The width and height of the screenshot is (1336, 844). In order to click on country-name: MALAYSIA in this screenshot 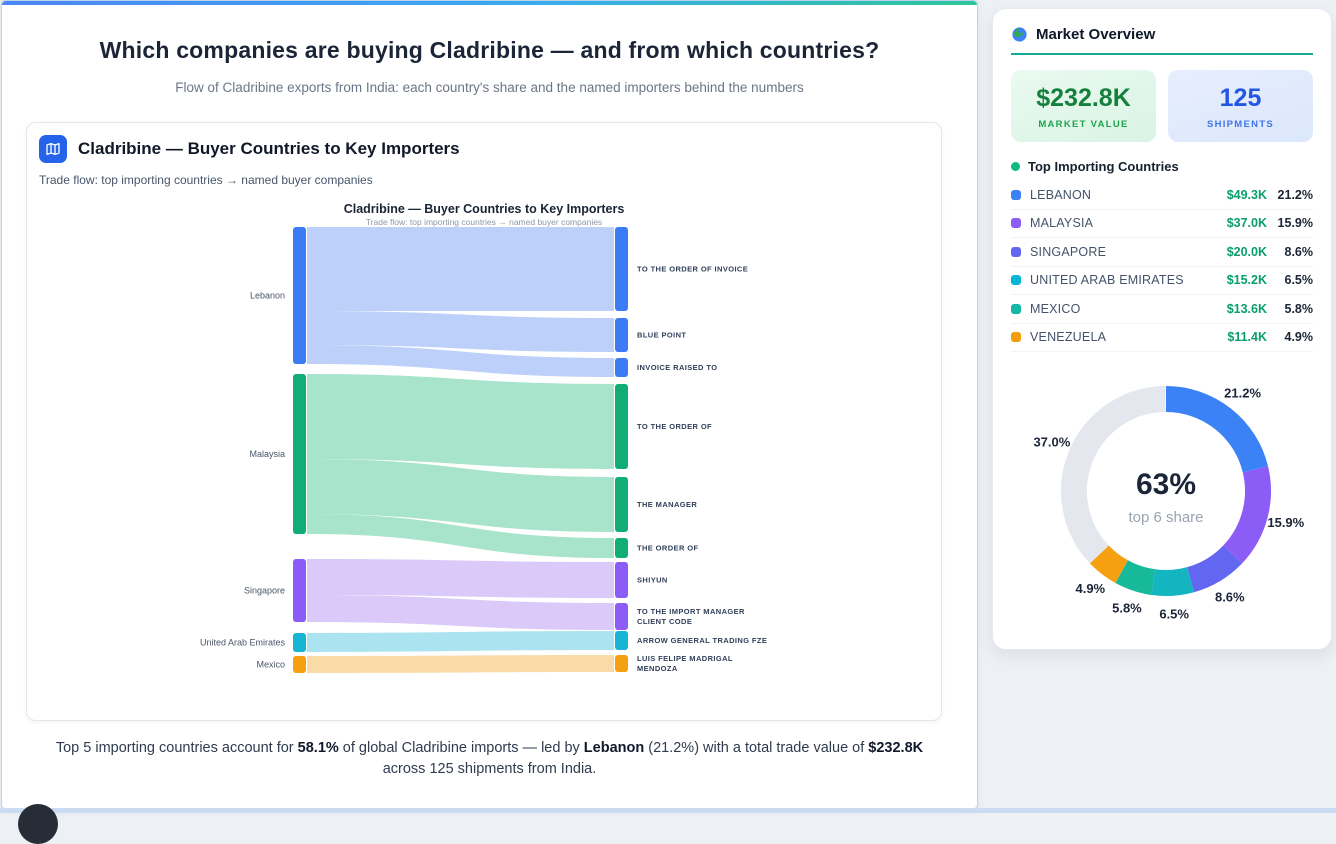, I will do `click(1062, 223)`.